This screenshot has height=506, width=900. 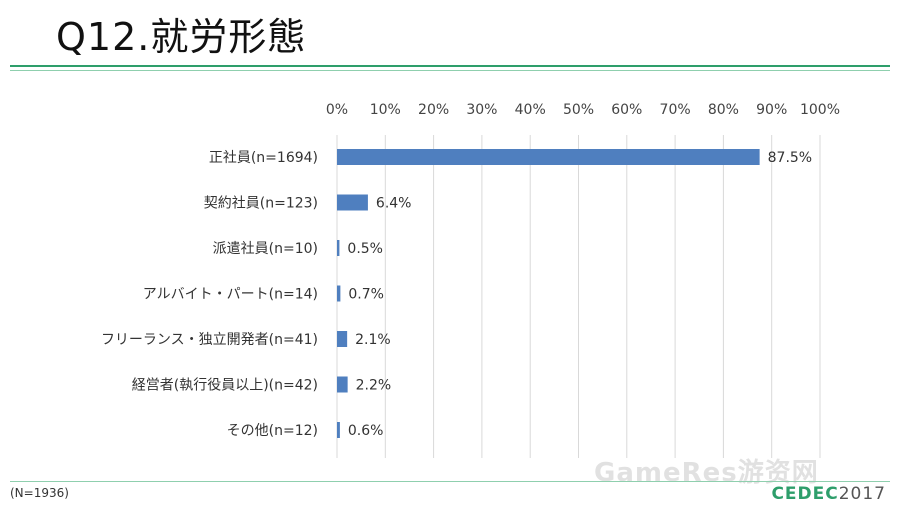 I want to click on x-tick-label: 70%, so click(x=675, y=110).